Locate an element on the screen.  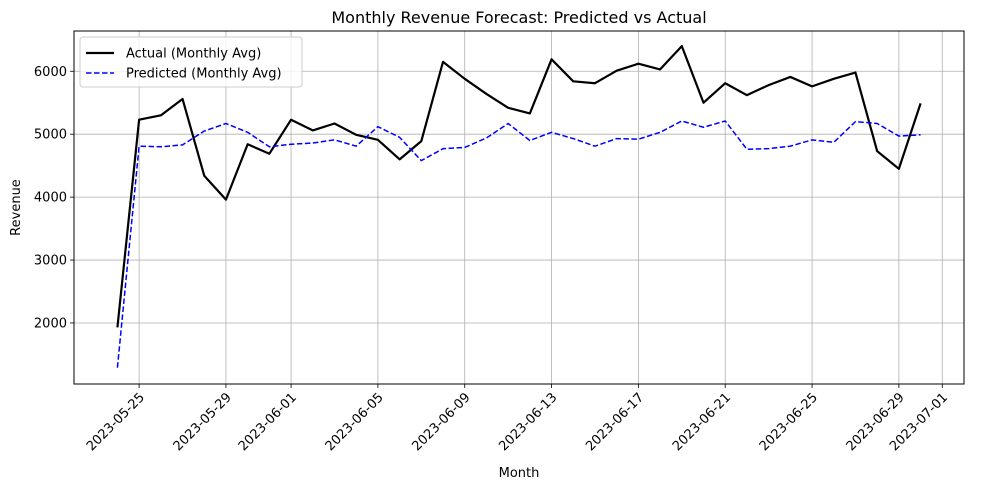
x-axis-title: Month is located at coordinates (519, 473).